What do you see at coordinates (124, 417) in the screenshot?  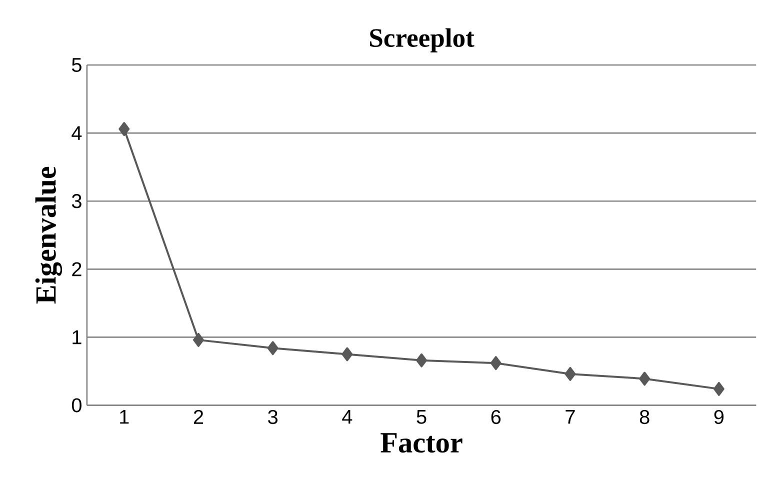 I see `x-tick-label: 1` at bounding box center [124, 417].